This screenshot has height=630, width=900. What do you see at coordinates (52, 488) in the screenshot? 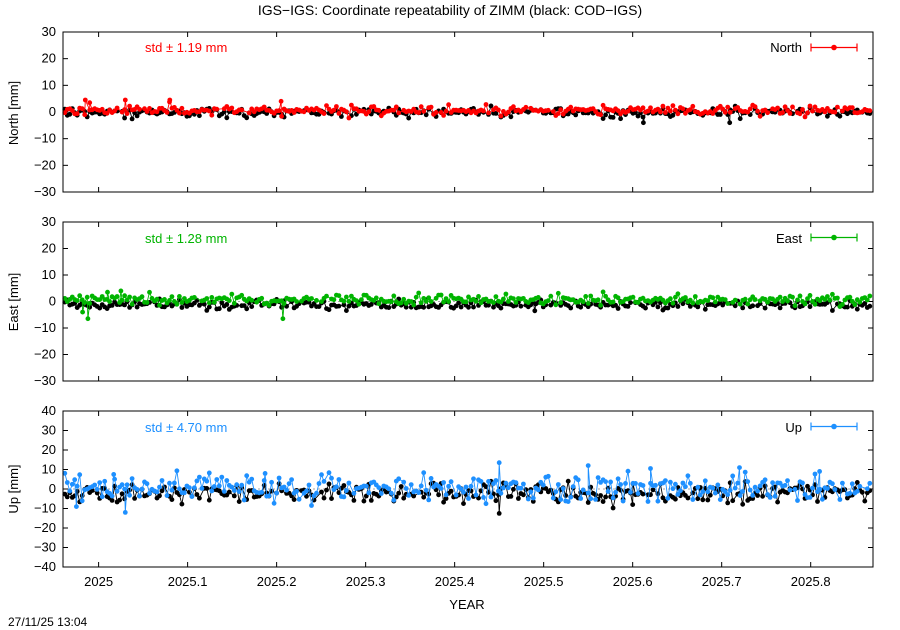
I see `y-tick-label: 0` at bounding box center [52, 488].